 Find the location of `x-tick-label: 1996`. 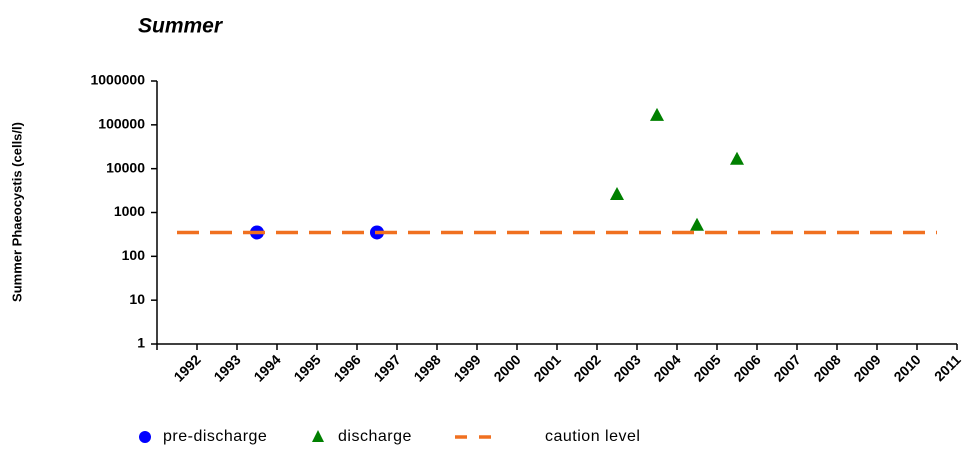

x-tick-label: 1996 is located at coordinates (346, 367).